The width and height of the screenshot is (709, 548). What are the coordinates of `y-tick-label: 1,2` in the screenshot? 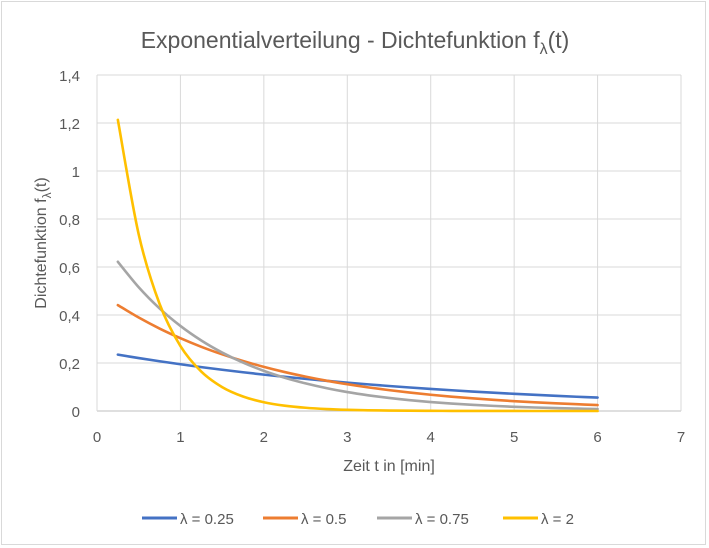 It's located at (69, 124).